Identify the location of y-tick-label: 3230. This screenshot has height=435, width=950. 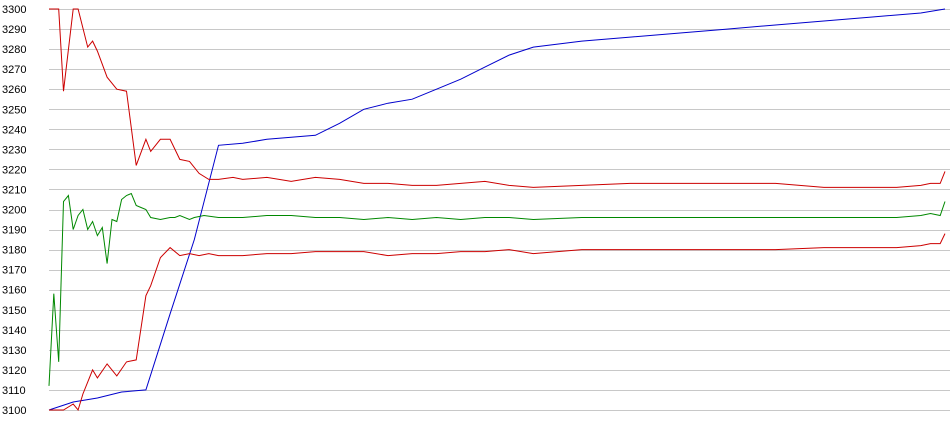
(14, 150).